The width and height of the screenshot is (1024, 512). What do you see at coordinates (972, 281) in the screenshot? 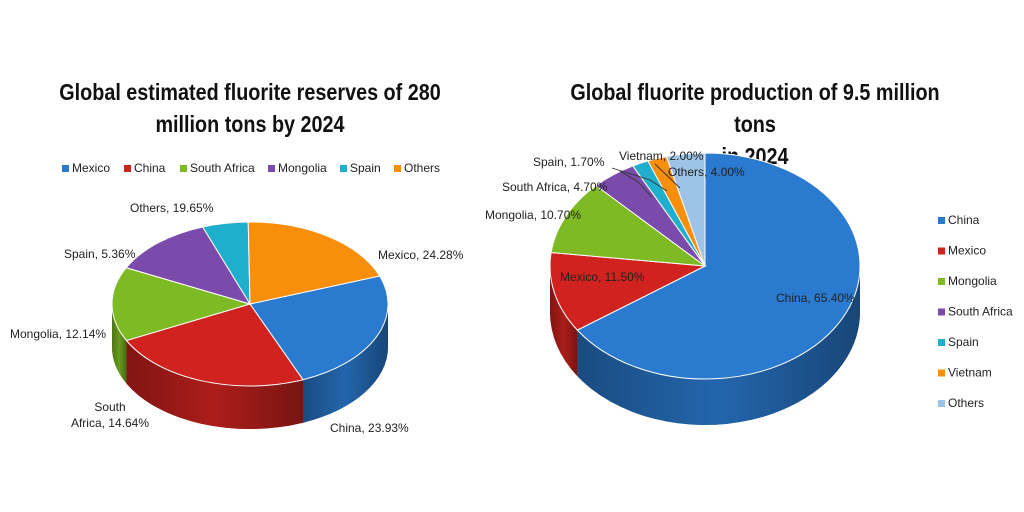
I see `legend-2-mongolia-label: Mongolia` at bounding box center [972, 281].